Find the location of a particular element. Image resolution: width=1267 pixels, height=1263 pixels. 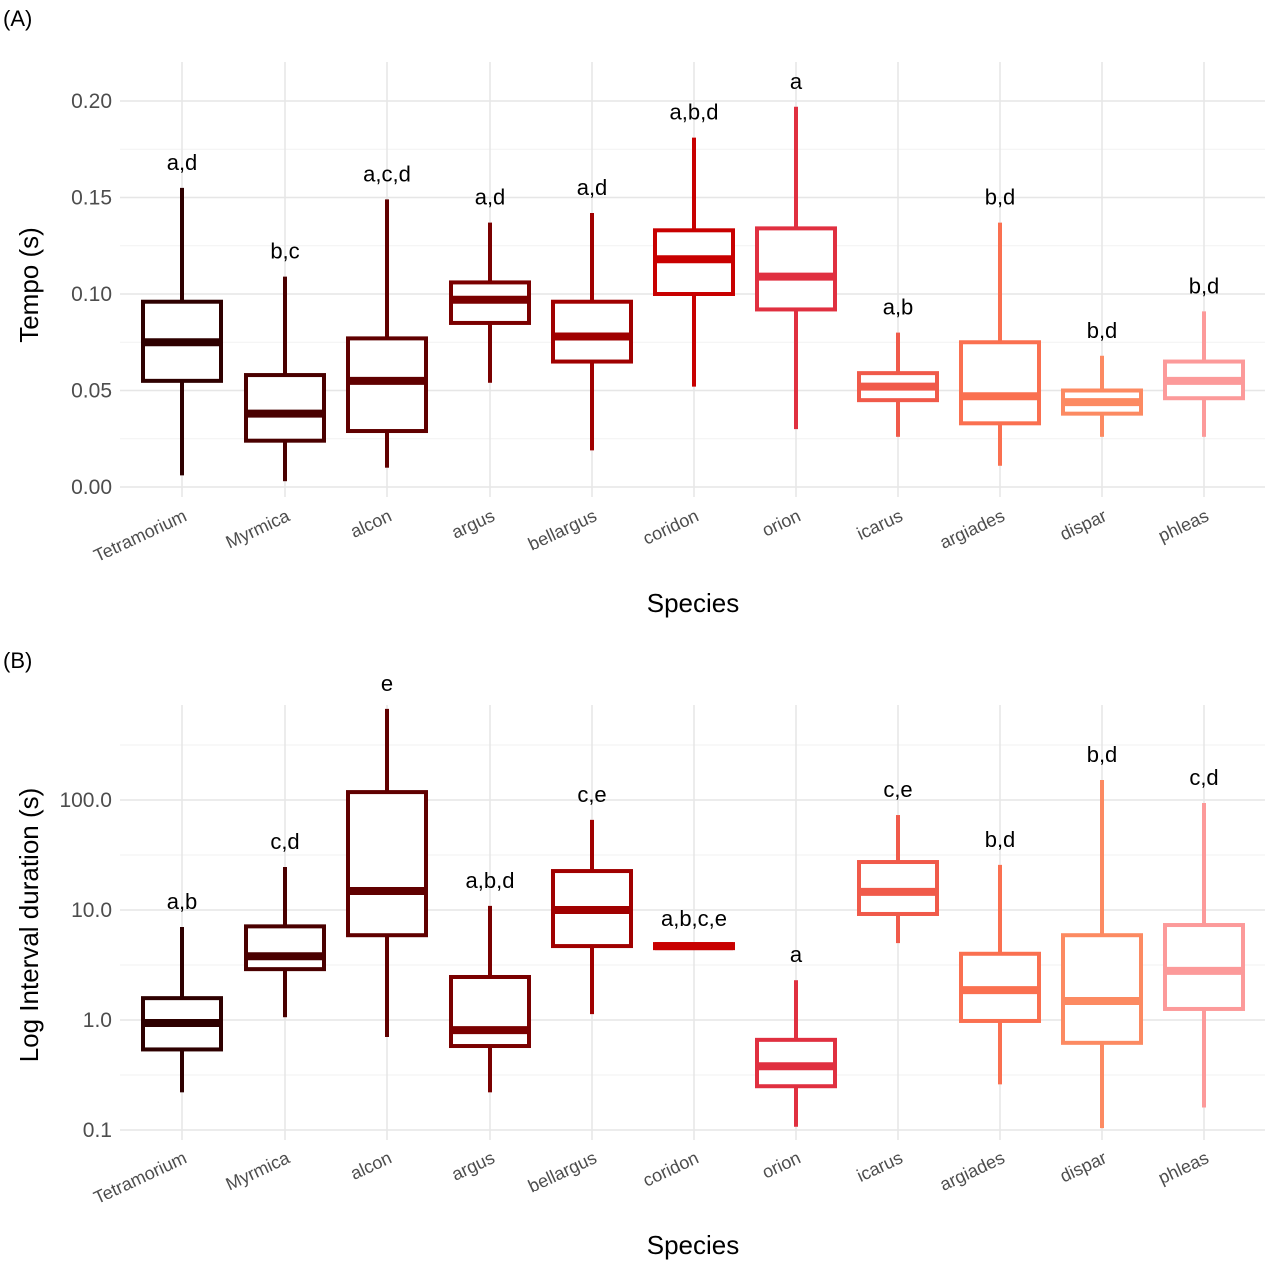

box-Myrmica: c,d is located at coordinates (285, 923).